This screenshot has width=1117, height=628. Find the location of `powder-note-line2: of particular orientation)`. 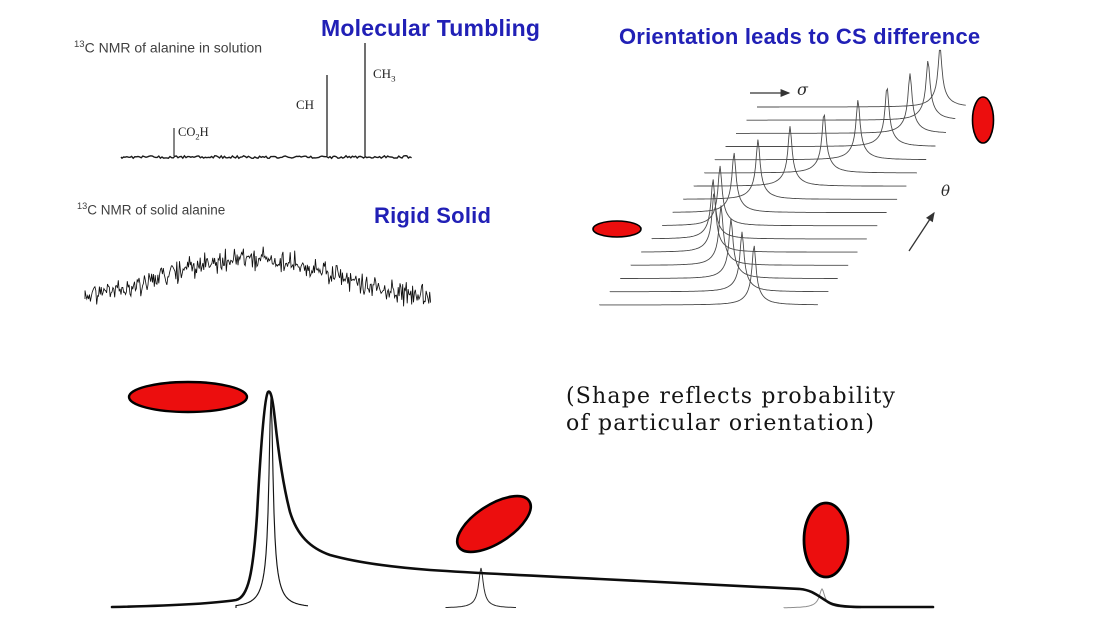

powder-note-line2: of particular orientation) is located at coordinates (721, 423).